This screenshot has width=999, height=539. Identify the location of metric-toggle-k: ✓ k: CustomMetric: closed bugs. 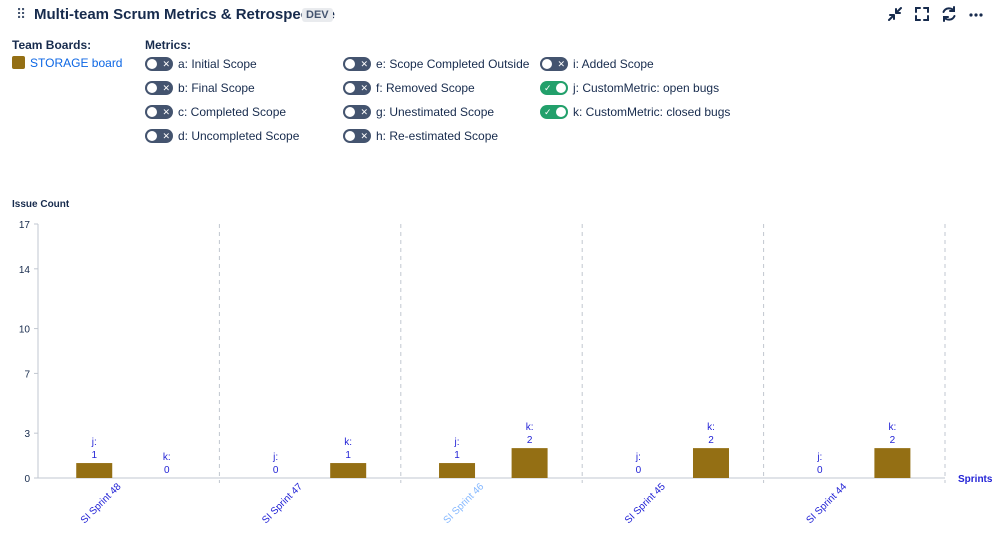
(635, 112).